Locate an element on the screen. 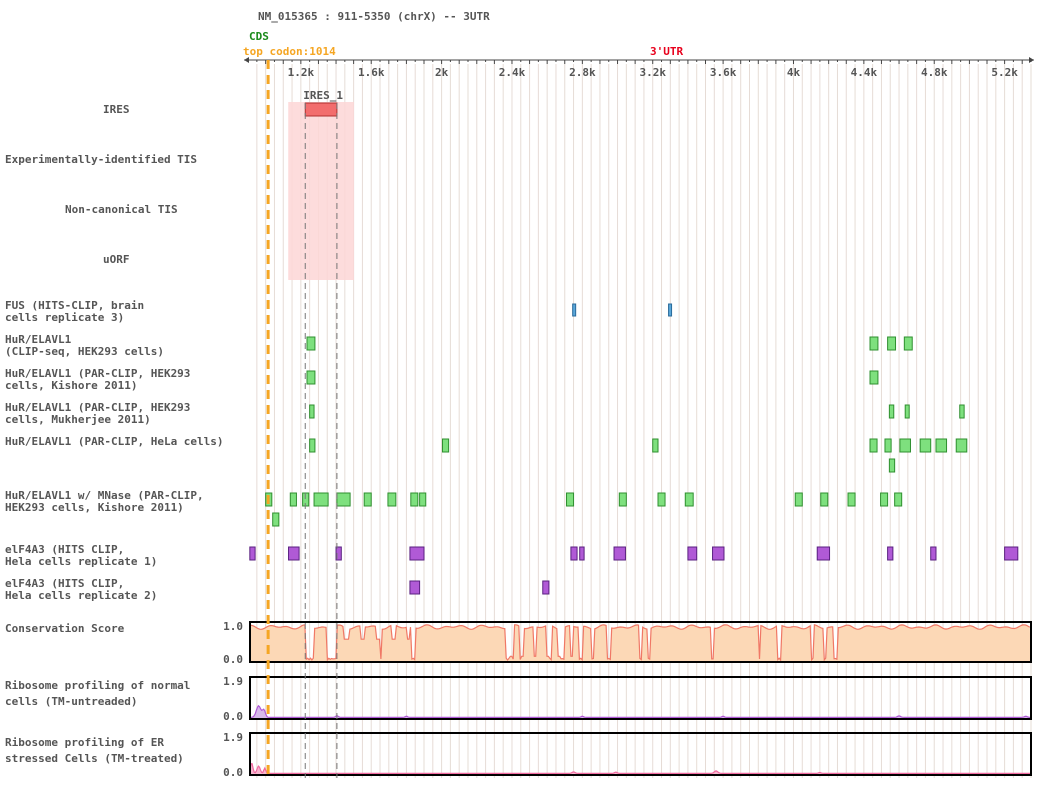 This screenshot has height=786, width=1050. coordinate-axis: 1.2k 1.6k 2k 2.4k 2.8k 3.2k 3.6k 4k 4.4k 4.8k 5.2k is located at coordinates (639, 68).